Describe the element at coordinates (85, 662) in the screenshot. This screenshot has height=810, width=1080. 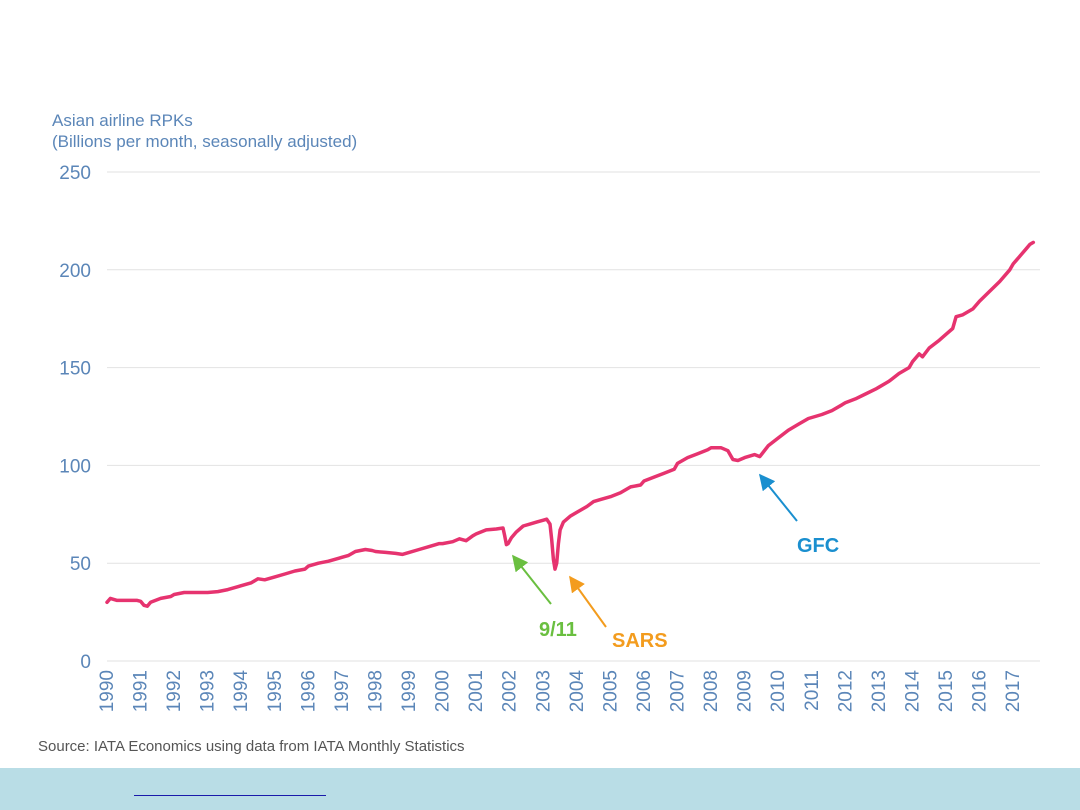
I see `y-tick-label: 0` at that location.